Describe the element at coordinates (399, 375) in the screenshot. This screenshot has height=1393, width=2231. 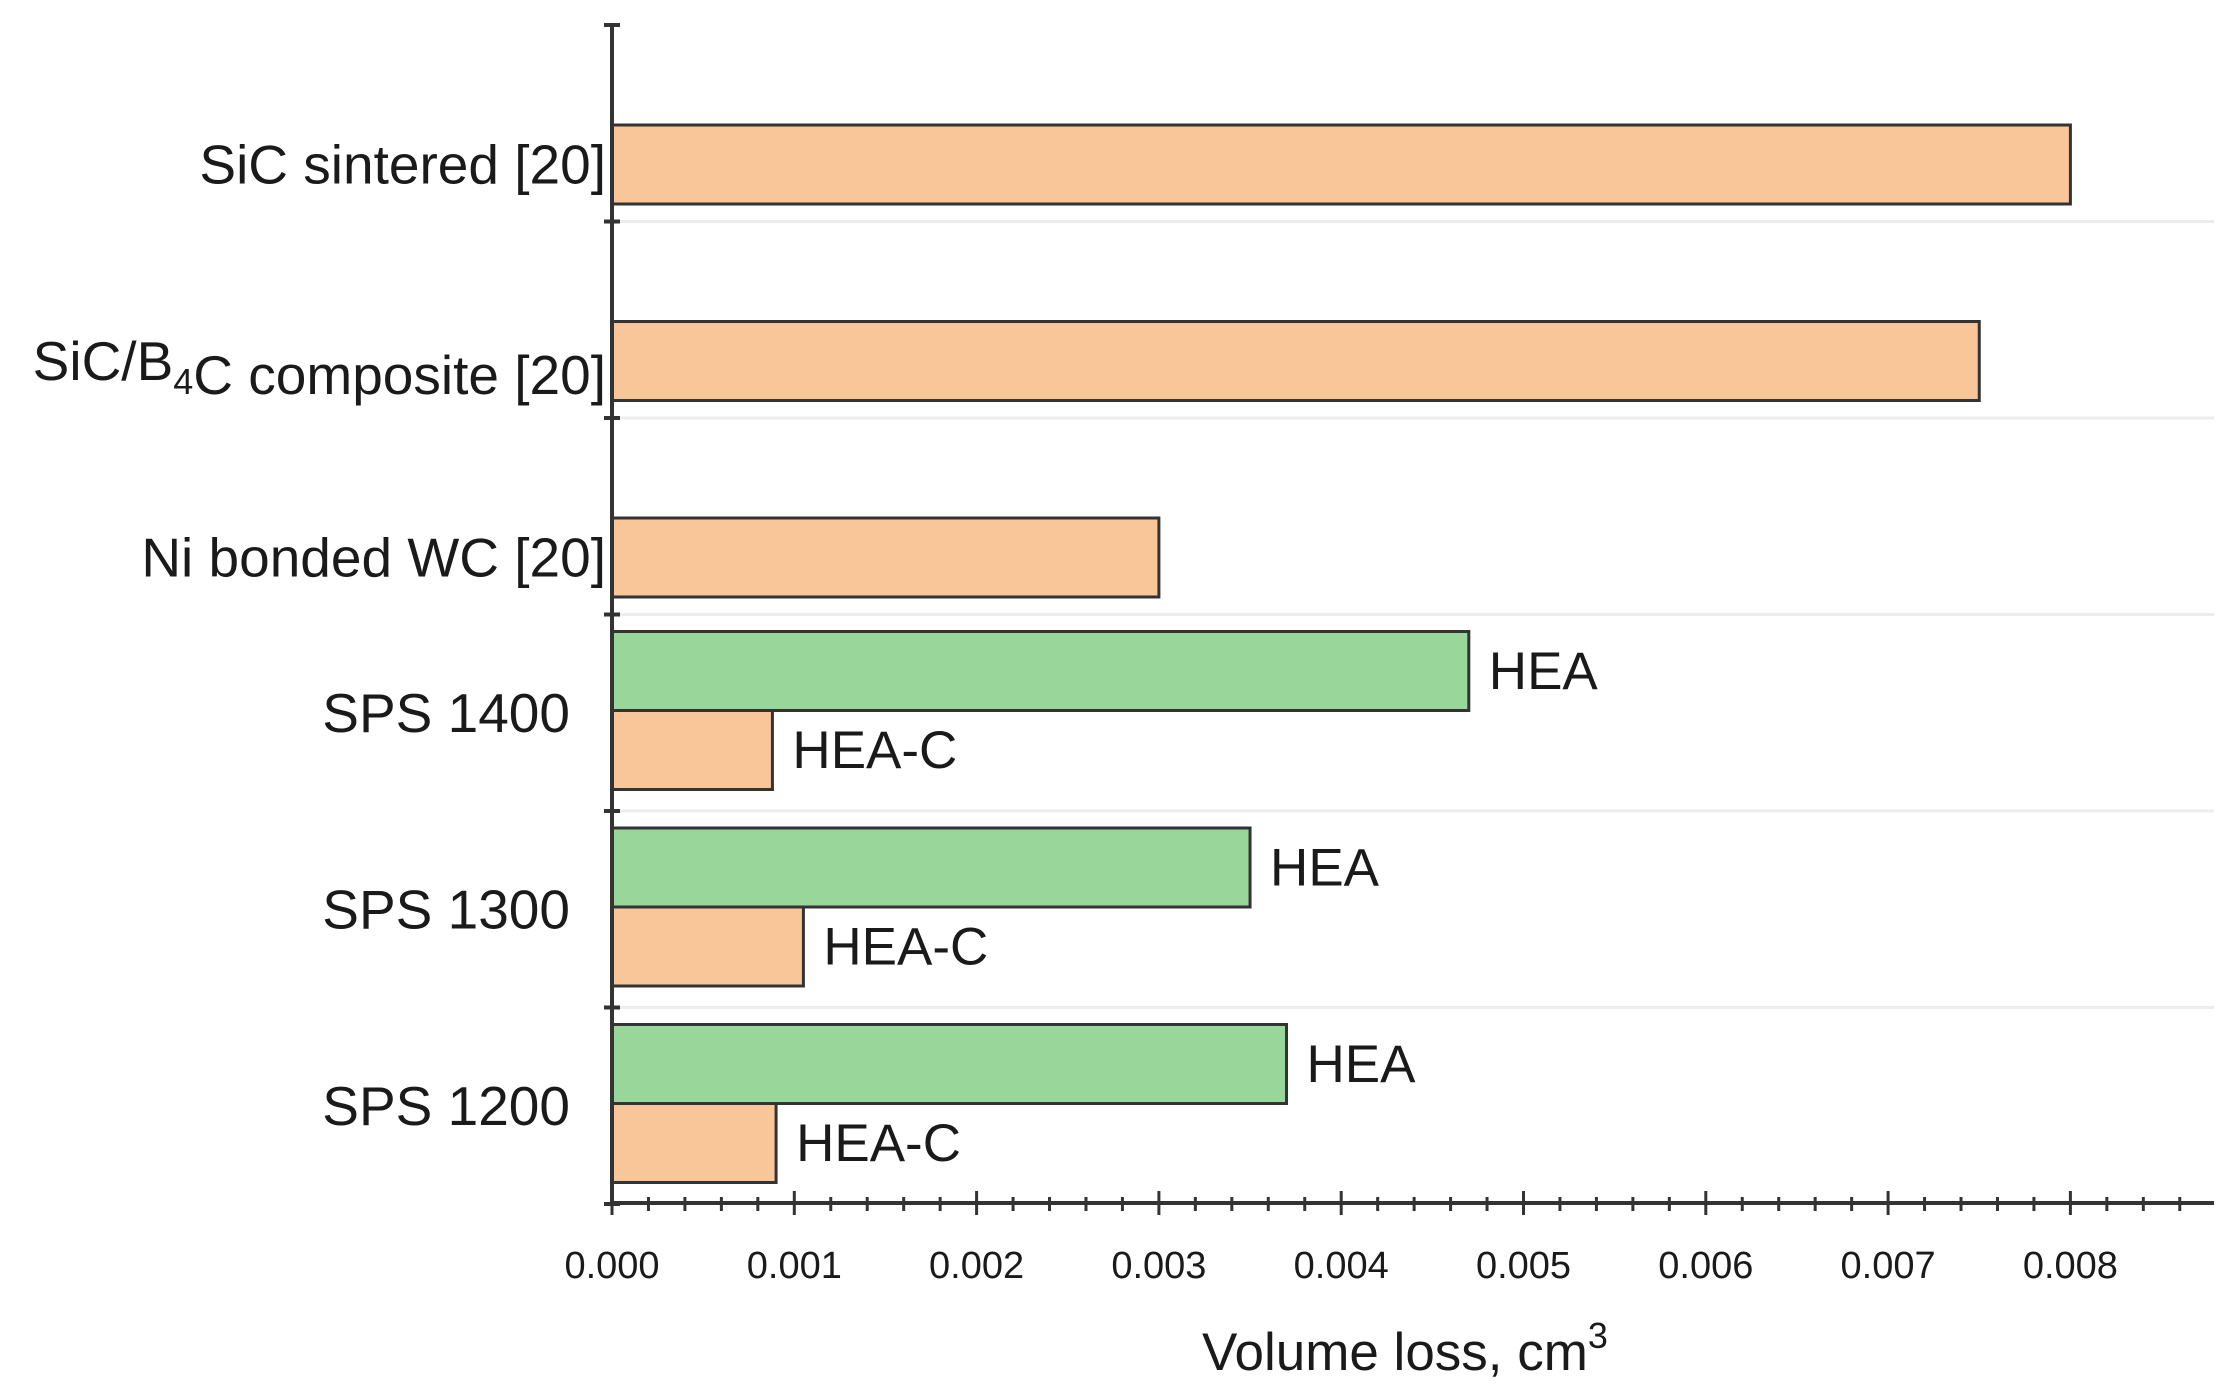
I see `label-text: C composite [20]` at that location.